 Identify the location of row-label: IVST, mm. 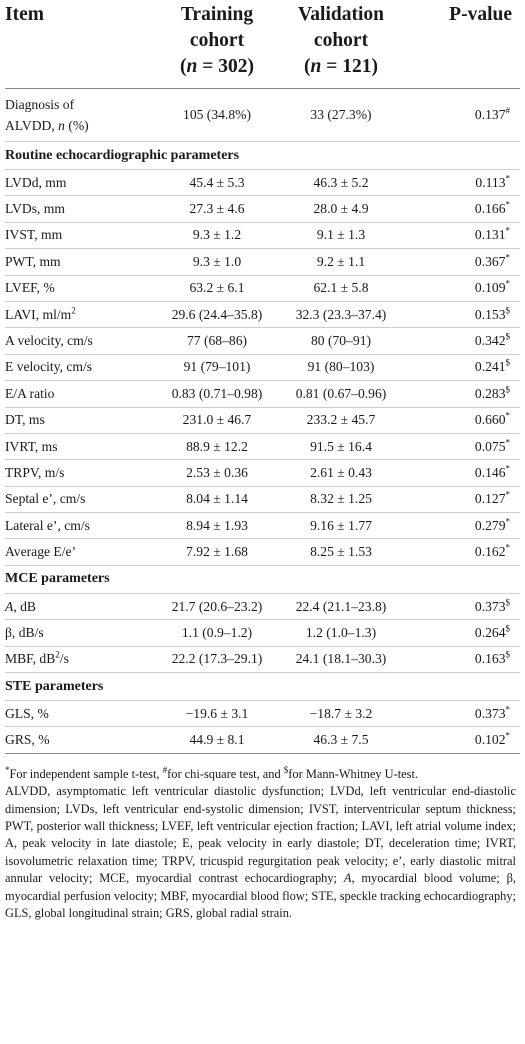
(80, 236).